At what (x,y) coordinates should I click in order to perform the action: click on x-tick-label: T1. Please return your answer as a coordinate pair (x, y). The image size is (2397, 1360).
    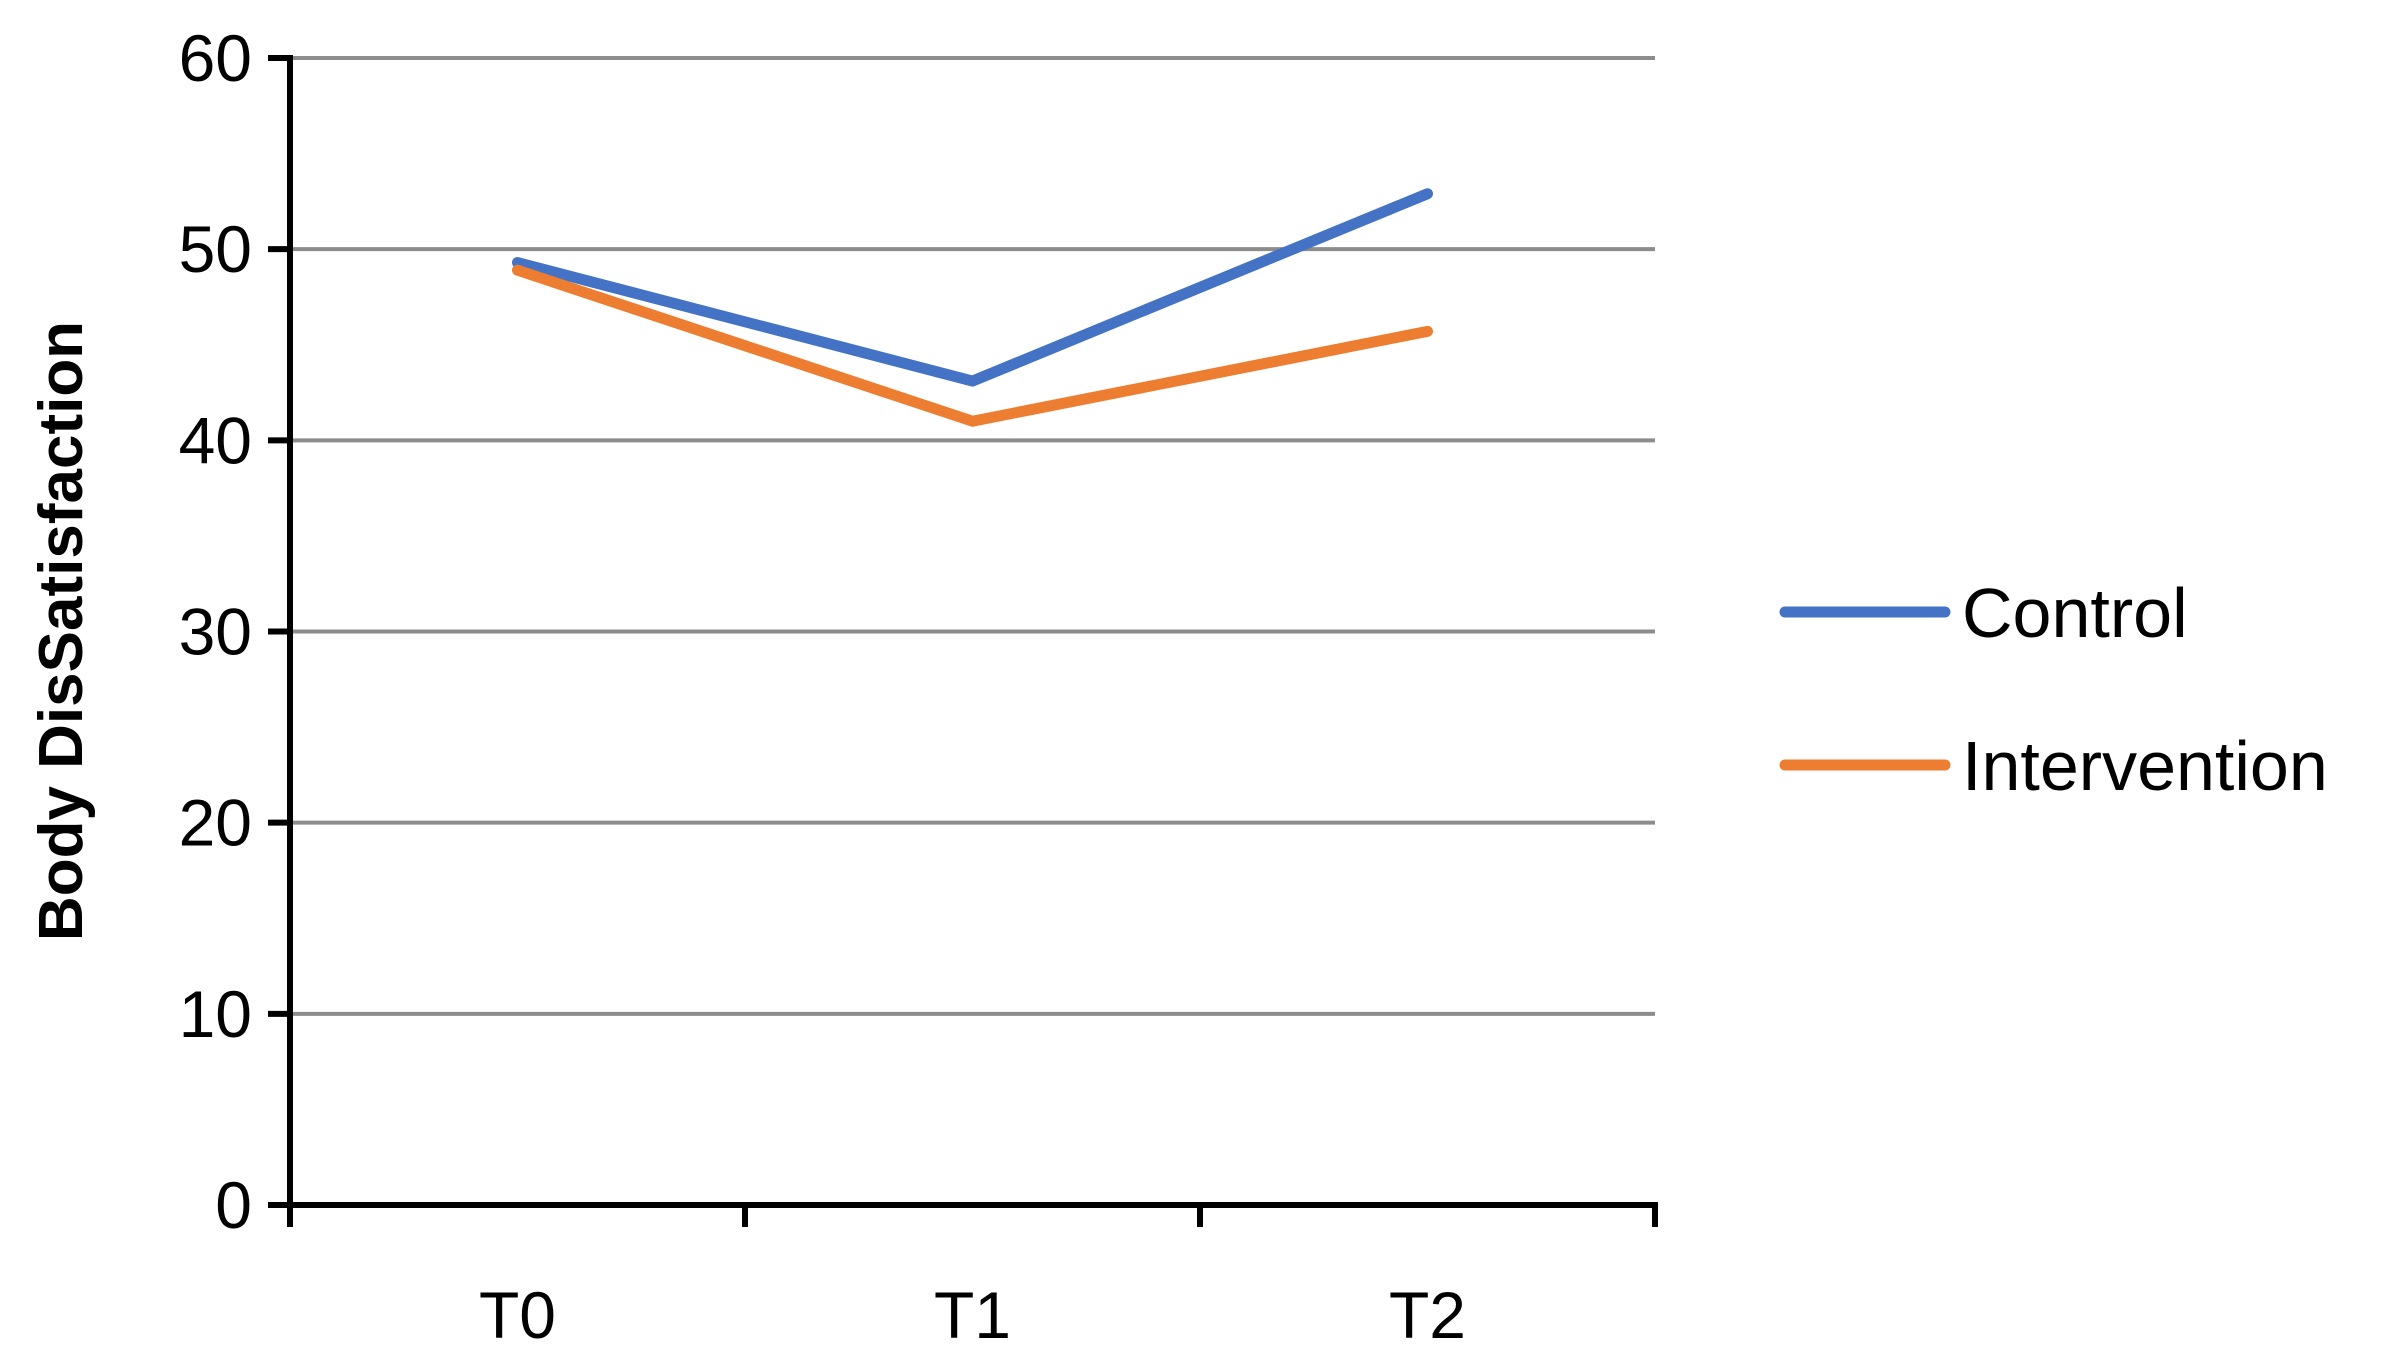
    Looking at the image, I should click on (972, 1315).